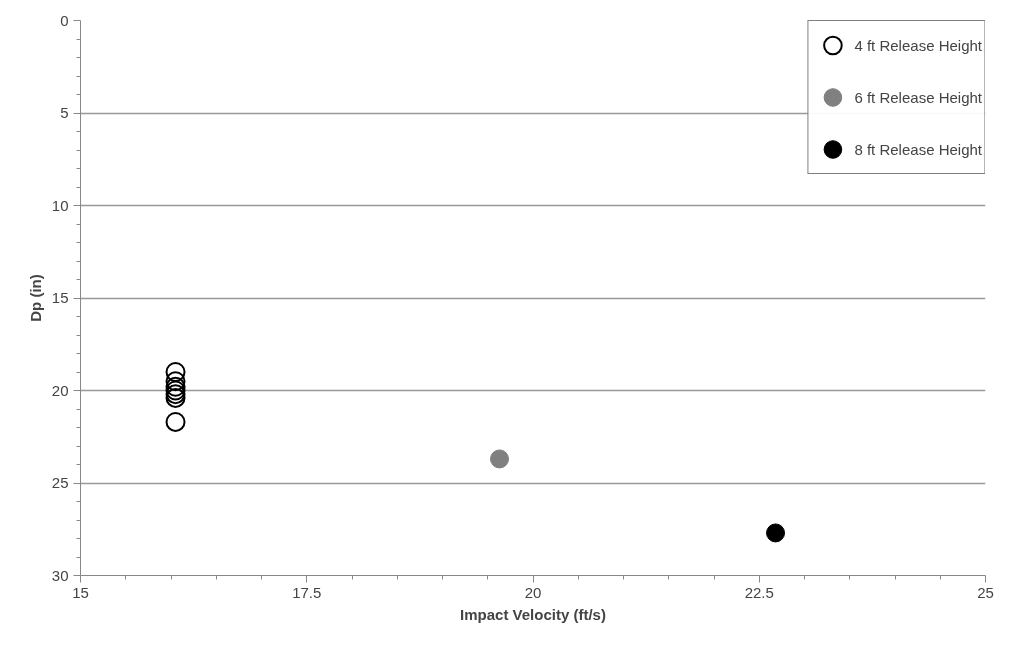  What do you see at coordinates (60, 482) in the screenshot?
I see `y-tick-label: 25` at bounding box center [60, 482].